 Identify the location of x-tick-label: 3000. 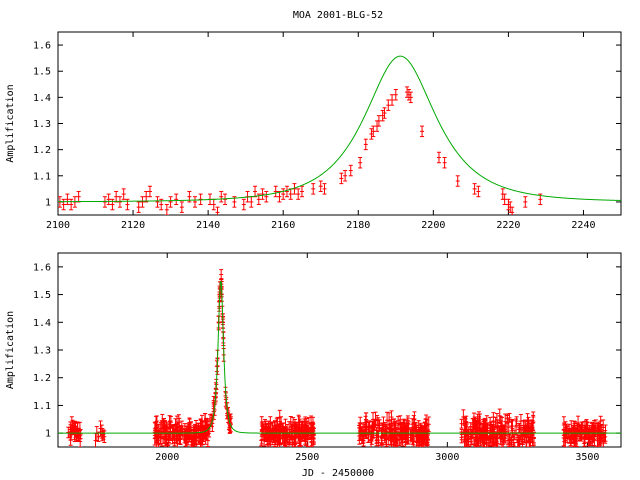
(447, 457).